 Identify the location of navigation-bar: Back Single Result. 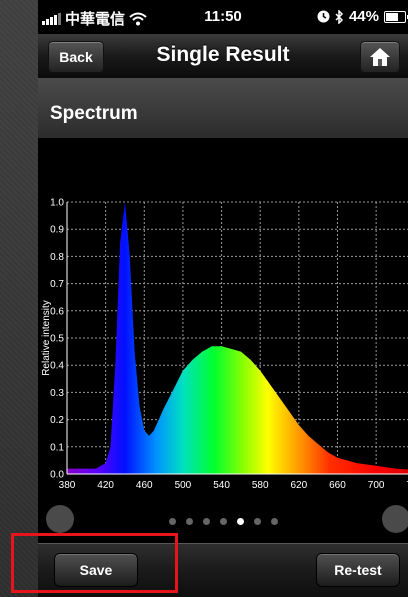
(223, 56).